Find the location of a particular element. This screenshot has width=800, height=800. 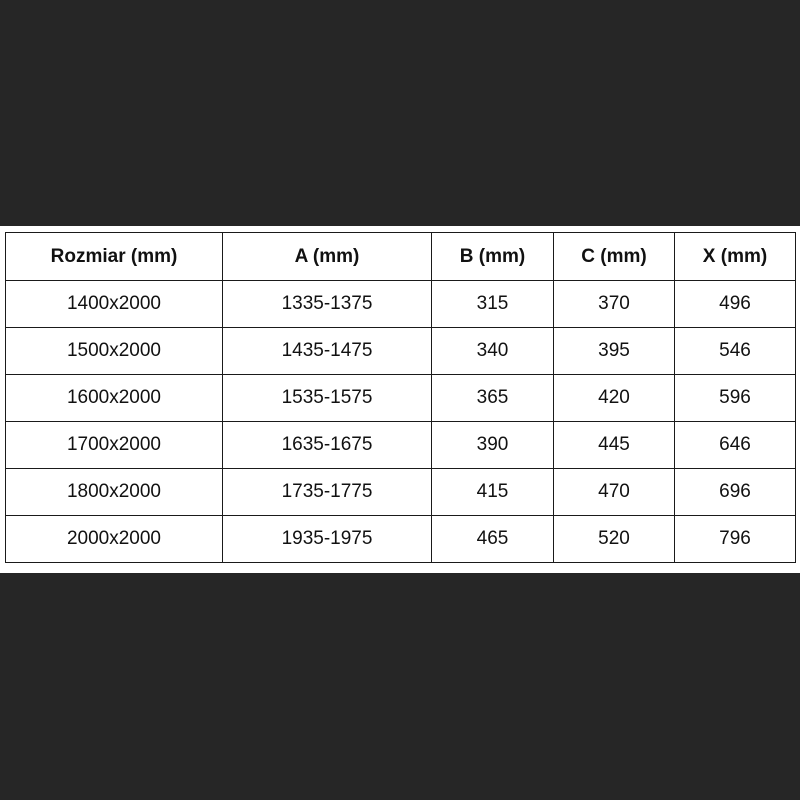

header-a: A (mm) is located at coordinates (327, 256).